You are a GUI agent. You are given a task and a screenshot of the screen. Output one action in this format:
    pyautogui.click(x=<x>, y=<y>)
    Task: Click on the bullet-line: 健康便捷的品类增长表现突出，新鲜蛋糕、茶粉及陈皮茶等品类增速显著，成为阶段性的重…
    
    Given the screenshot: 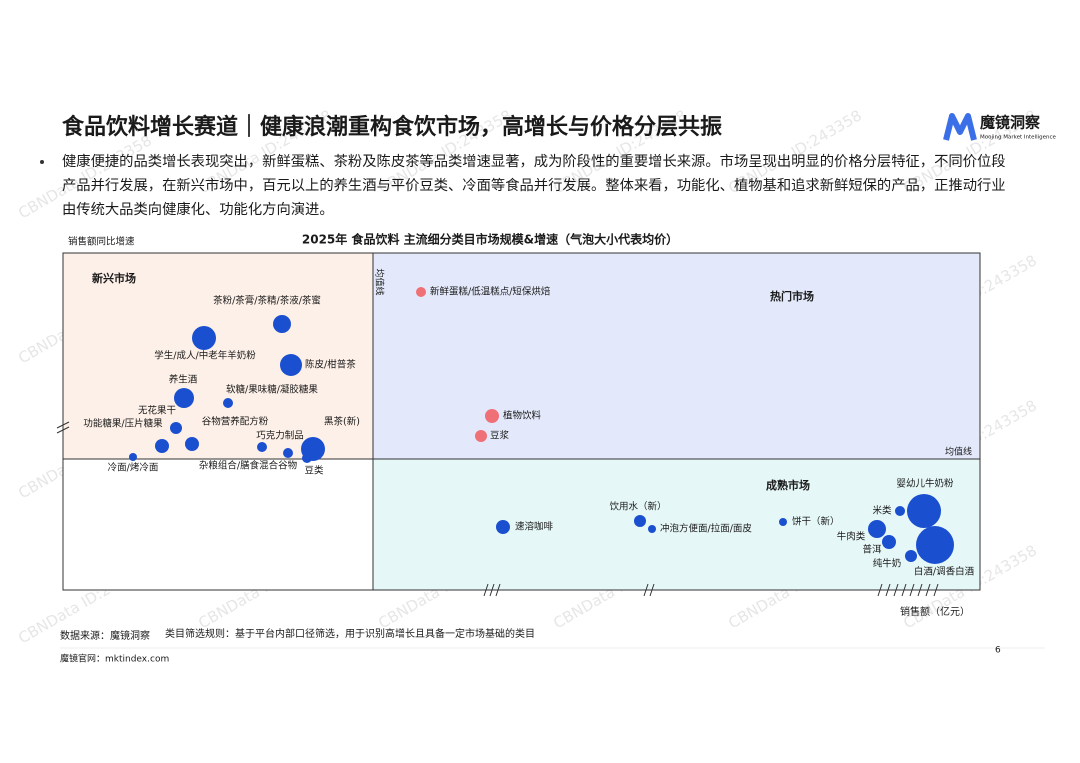 What is the action you would take?
    pyautogui.click(x=534, y=161)
    